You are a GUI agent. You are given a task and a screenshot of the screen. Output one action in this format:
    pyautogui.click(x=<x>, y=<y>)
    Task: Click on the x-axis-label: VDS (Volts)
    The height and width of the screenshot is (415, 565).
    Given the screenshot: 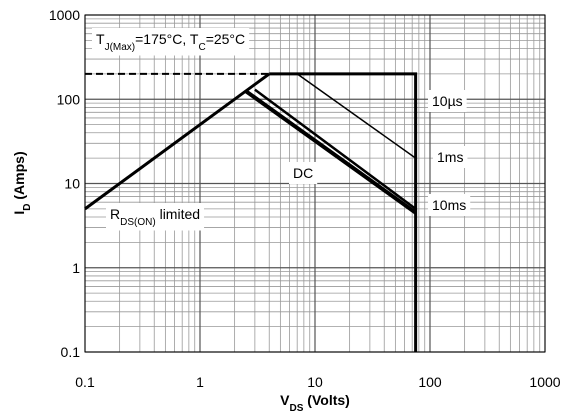 What is the action you would take?
    pyautogui.click(x=315, y=403)
    